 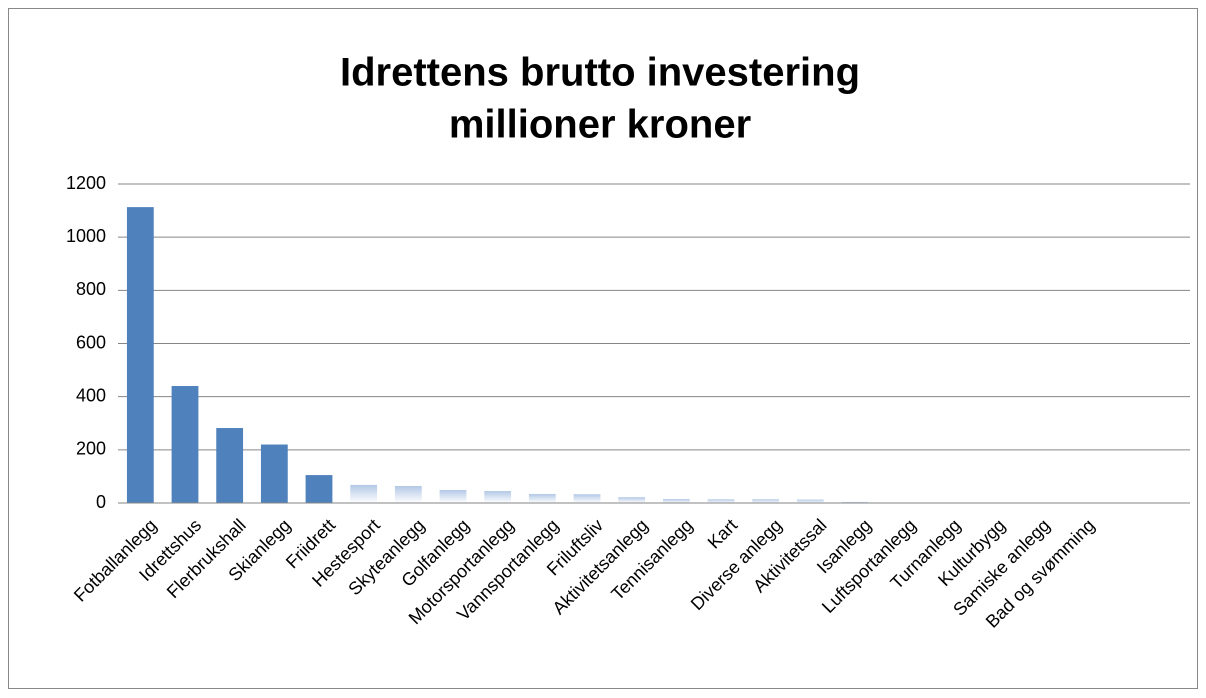 What do you see at coordinates (91, 395) in the screenshot?
I see `y-tick-label: 400` at bounding box center [91, 395].